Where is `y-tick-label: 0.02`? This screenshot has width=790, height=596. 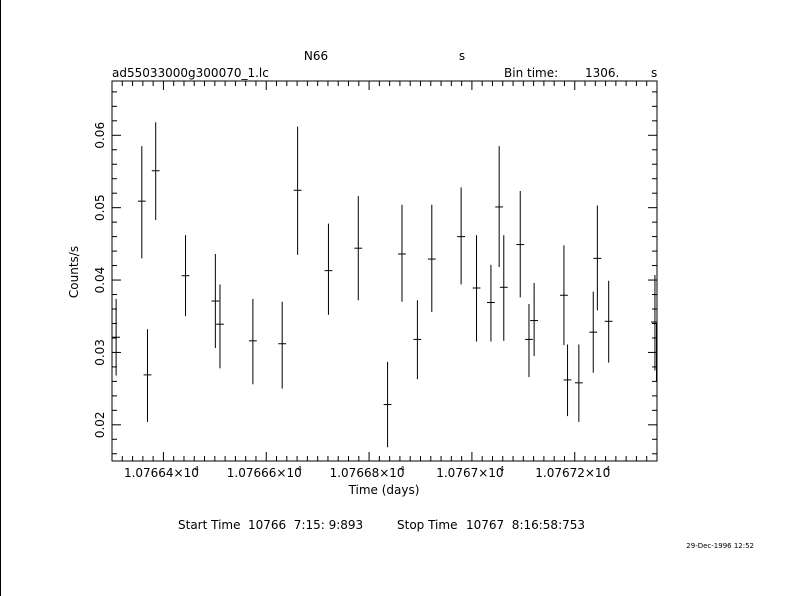 y-tick-label: 0.02 is located at coordinates (100, 424).